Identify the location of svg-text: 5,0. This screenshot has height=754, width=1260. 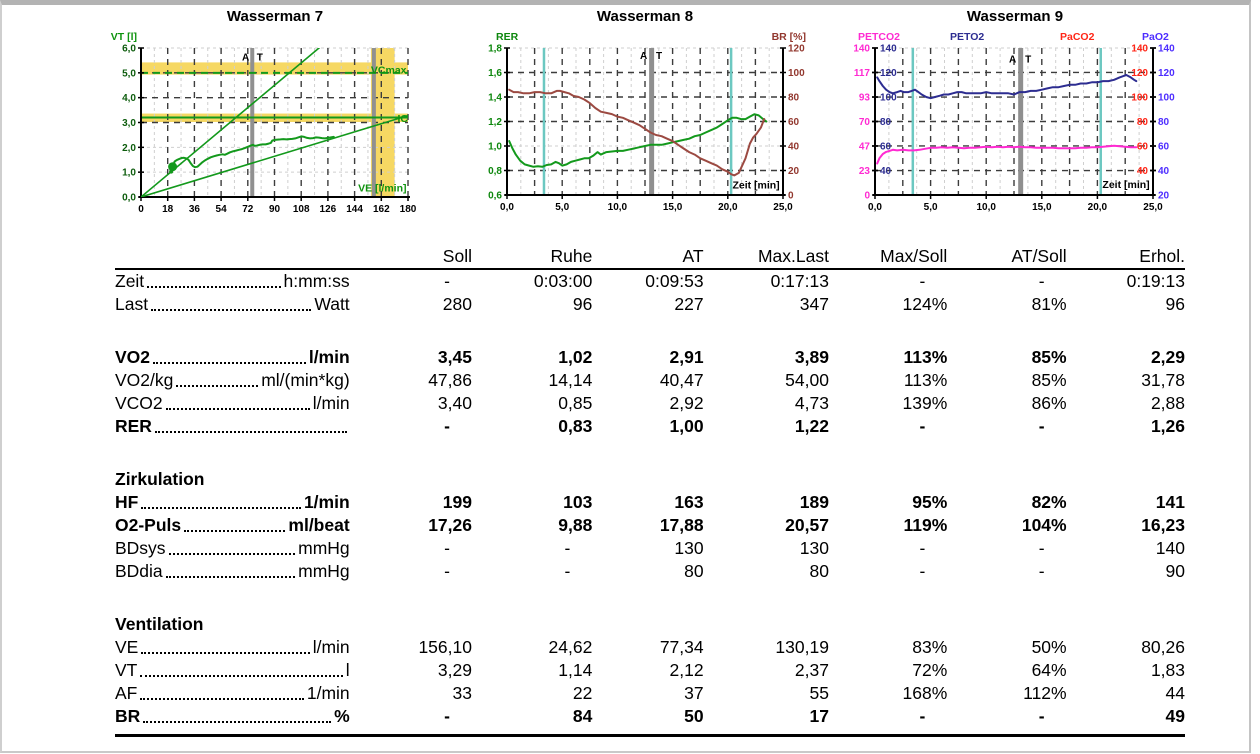
(129, 73).